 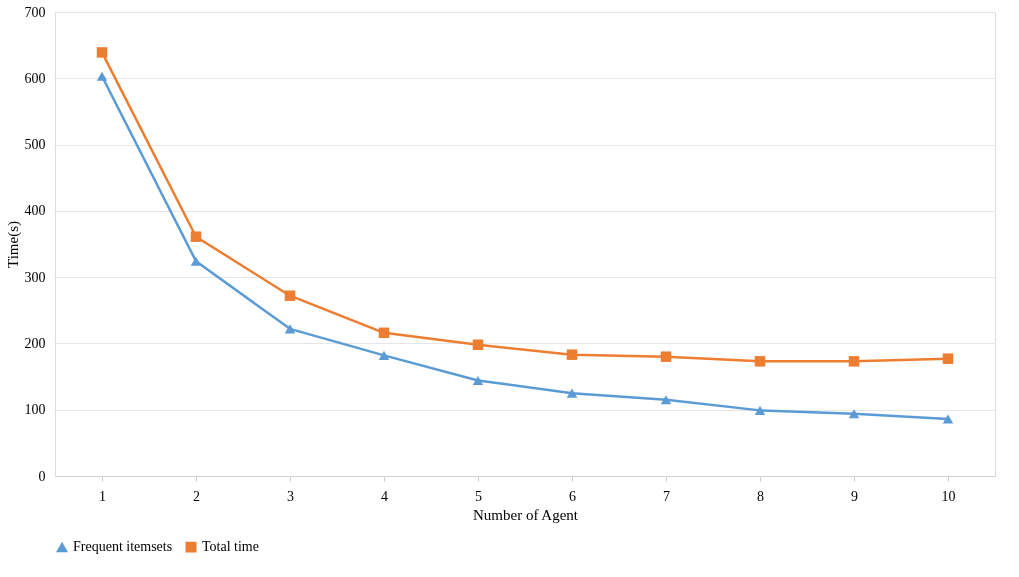 What do you see at coordinates (666, 496) in the screenshot?
I see `x-tick-label: 7` at bounding box center [666, 496].